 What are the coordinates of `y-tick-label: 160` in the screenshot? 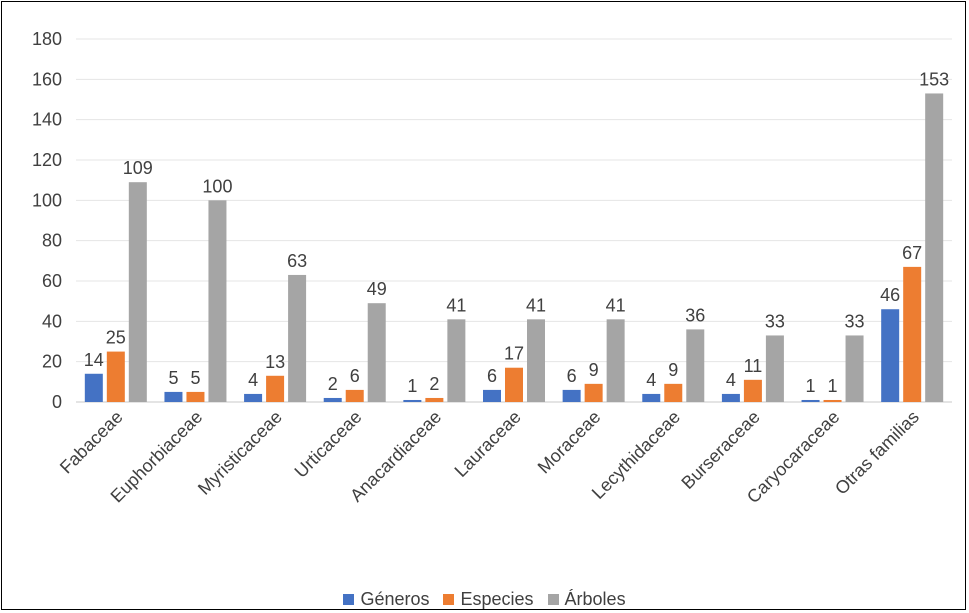 It's located at (47, 79).